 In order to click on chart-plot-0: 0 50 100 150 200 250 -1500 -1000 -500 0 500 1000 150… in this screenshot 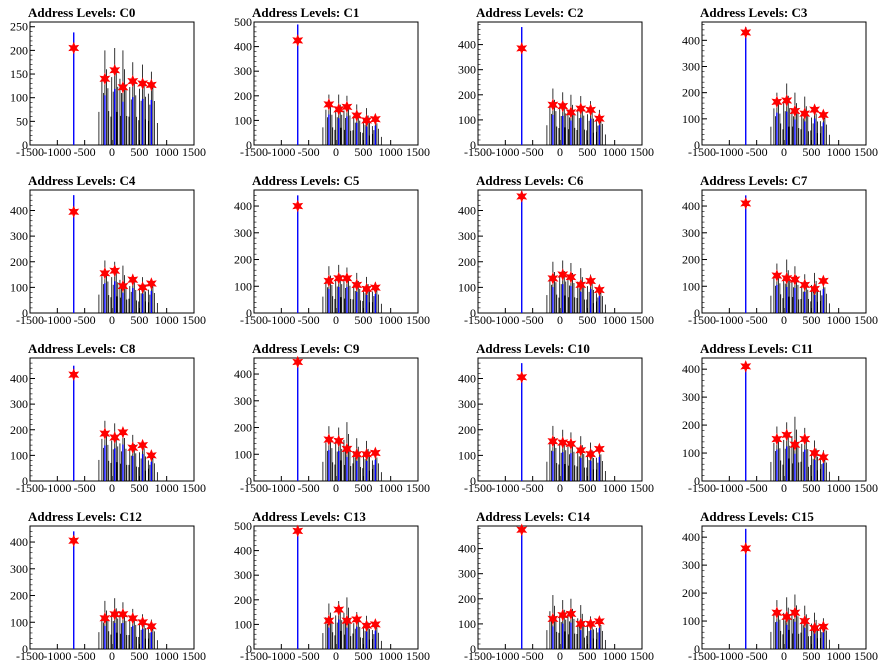, I will do `click(108, 89)`.